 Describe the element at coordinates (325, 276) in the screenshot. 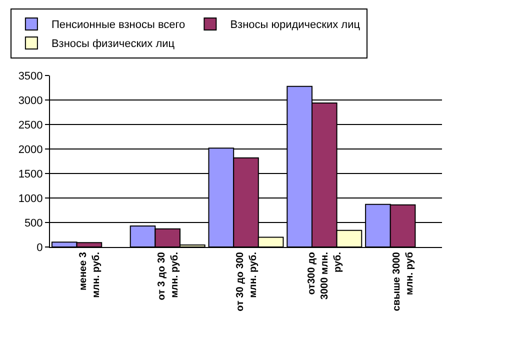

I see `x-tick-label: от300 до 3000 млн. руб.` at that location.